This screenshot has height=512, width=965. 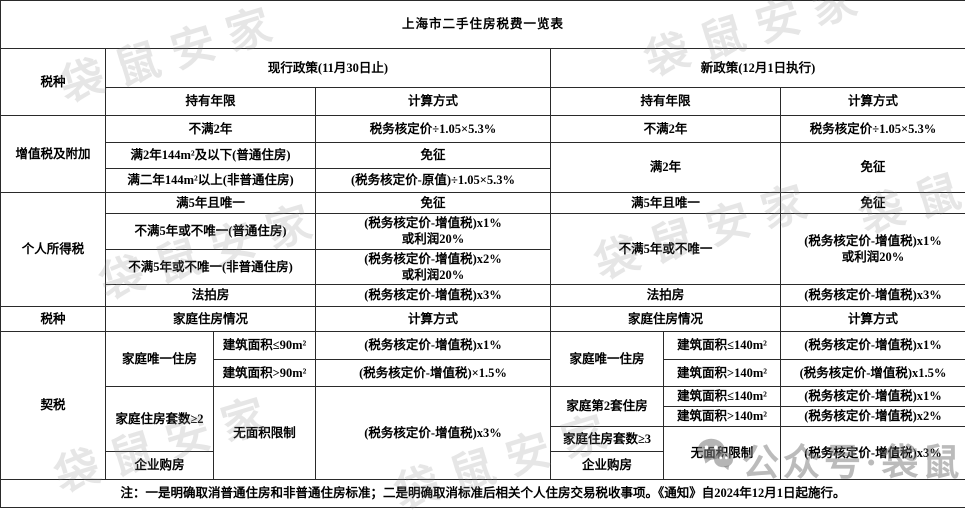 I want to click on deed-new-unique: 家庭唯一住房, so click(x=607, y=359).